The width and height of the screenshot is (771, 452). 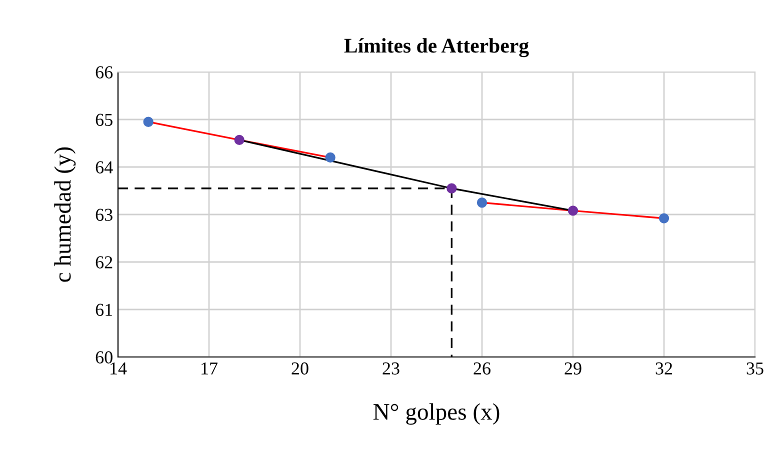 I want to click on x-axis-title: N° golpes (x), so click(x=436, y=414).